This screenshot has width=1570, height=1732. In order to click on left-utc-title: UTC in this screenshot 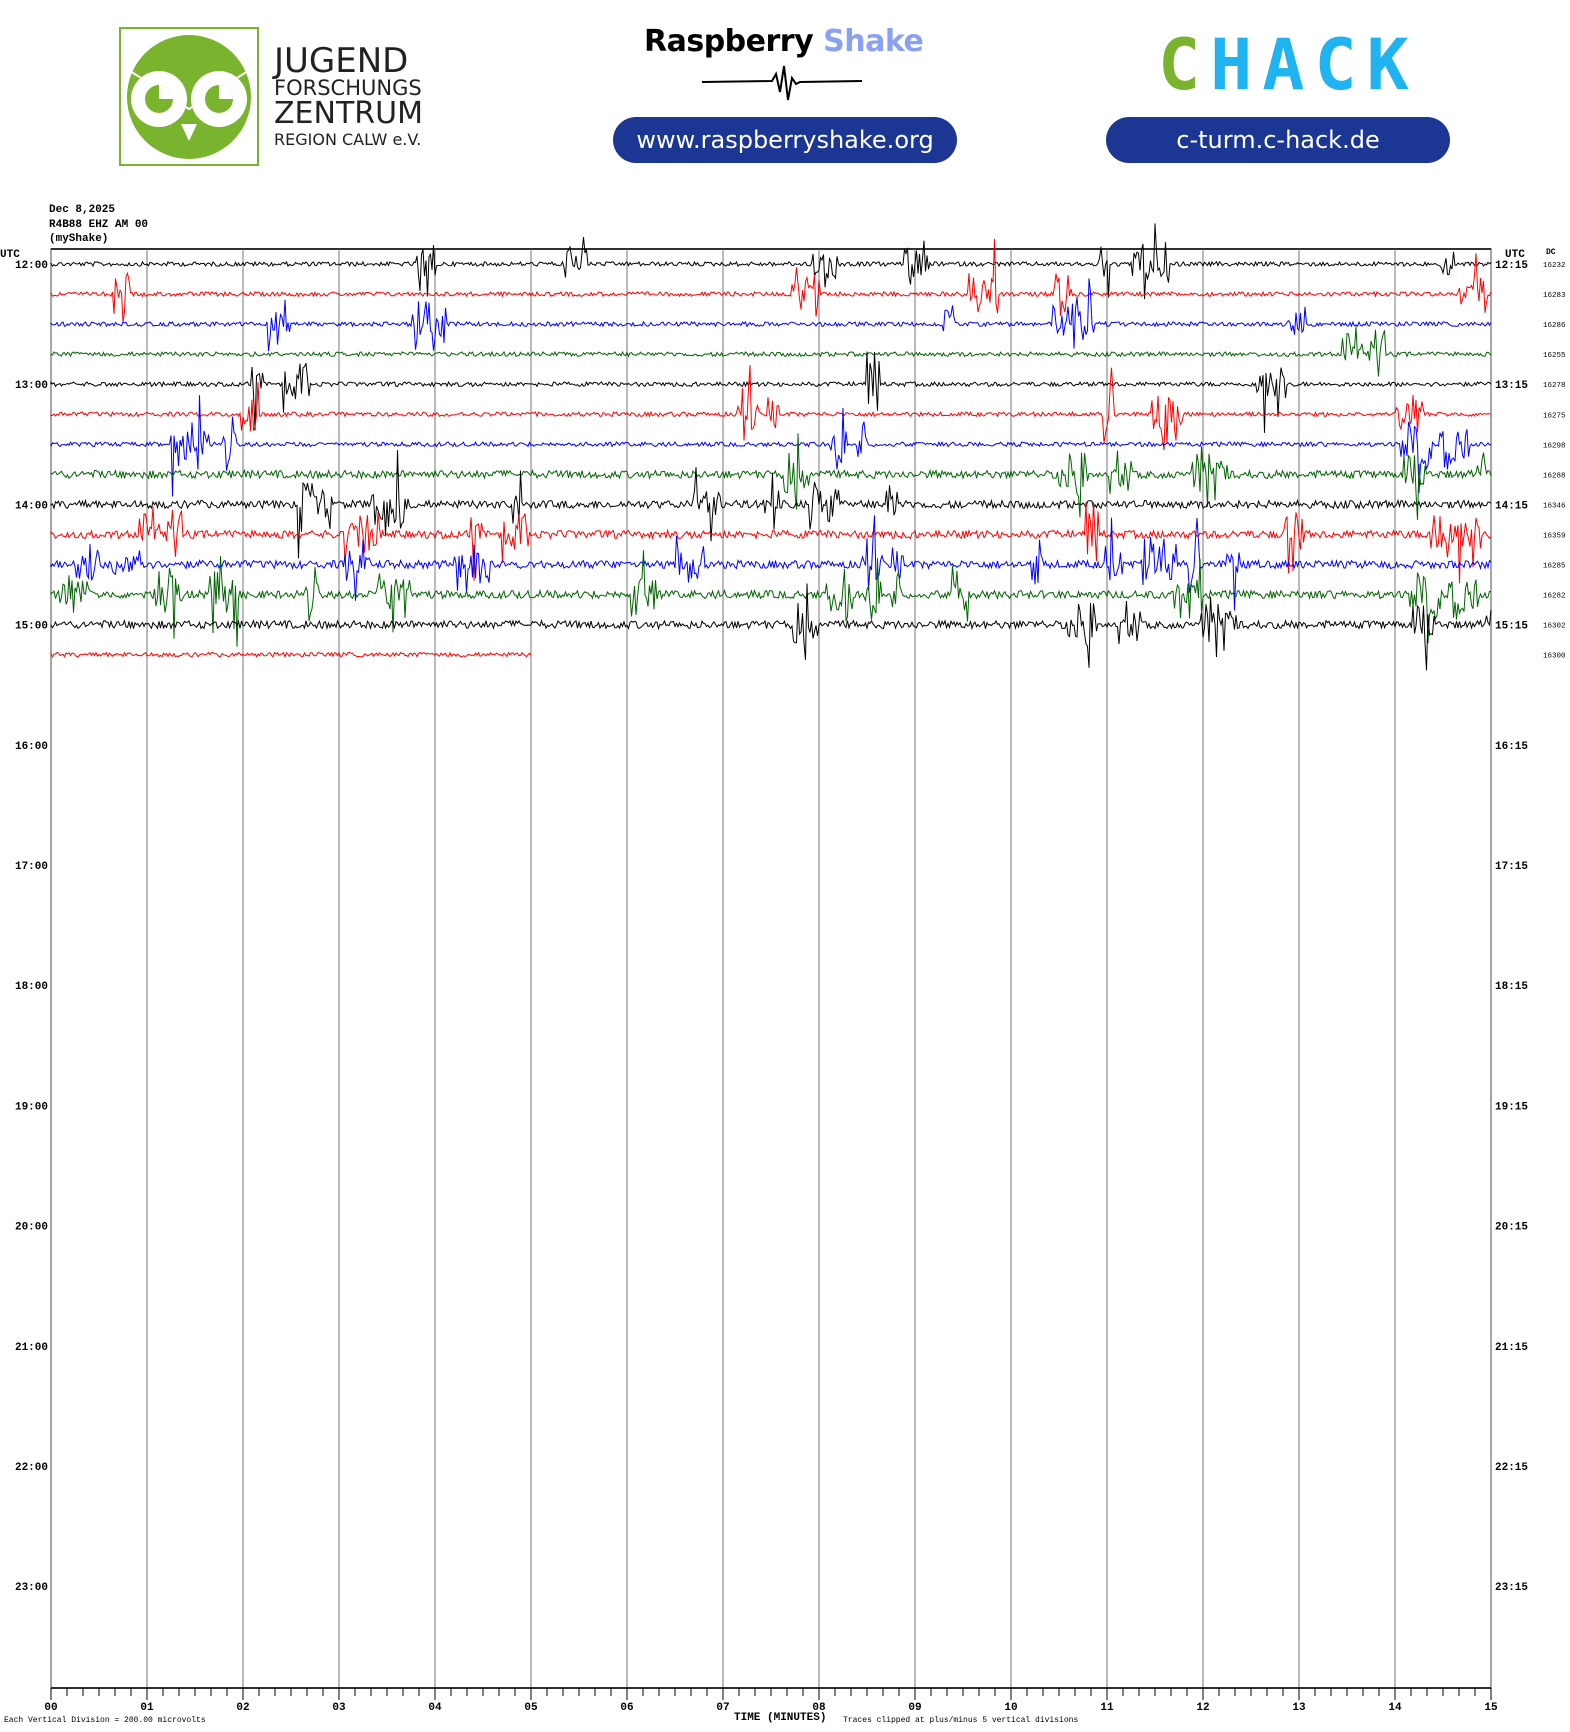, I will do `click(10, 255)`.